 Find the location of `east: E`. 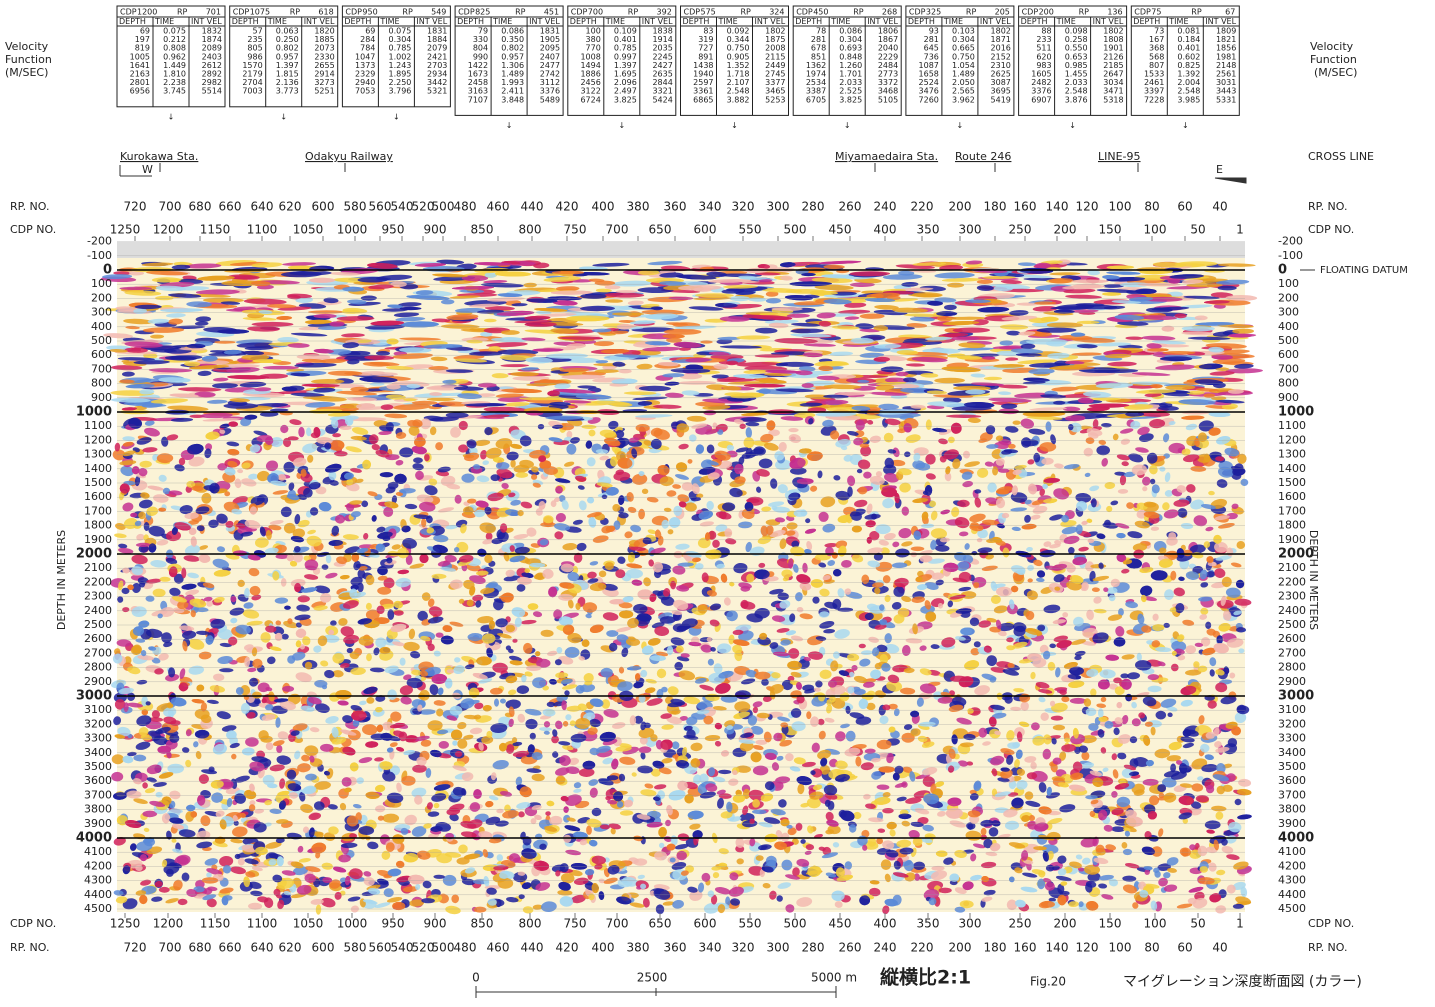

east: E is located at coordinates (1219, 169).